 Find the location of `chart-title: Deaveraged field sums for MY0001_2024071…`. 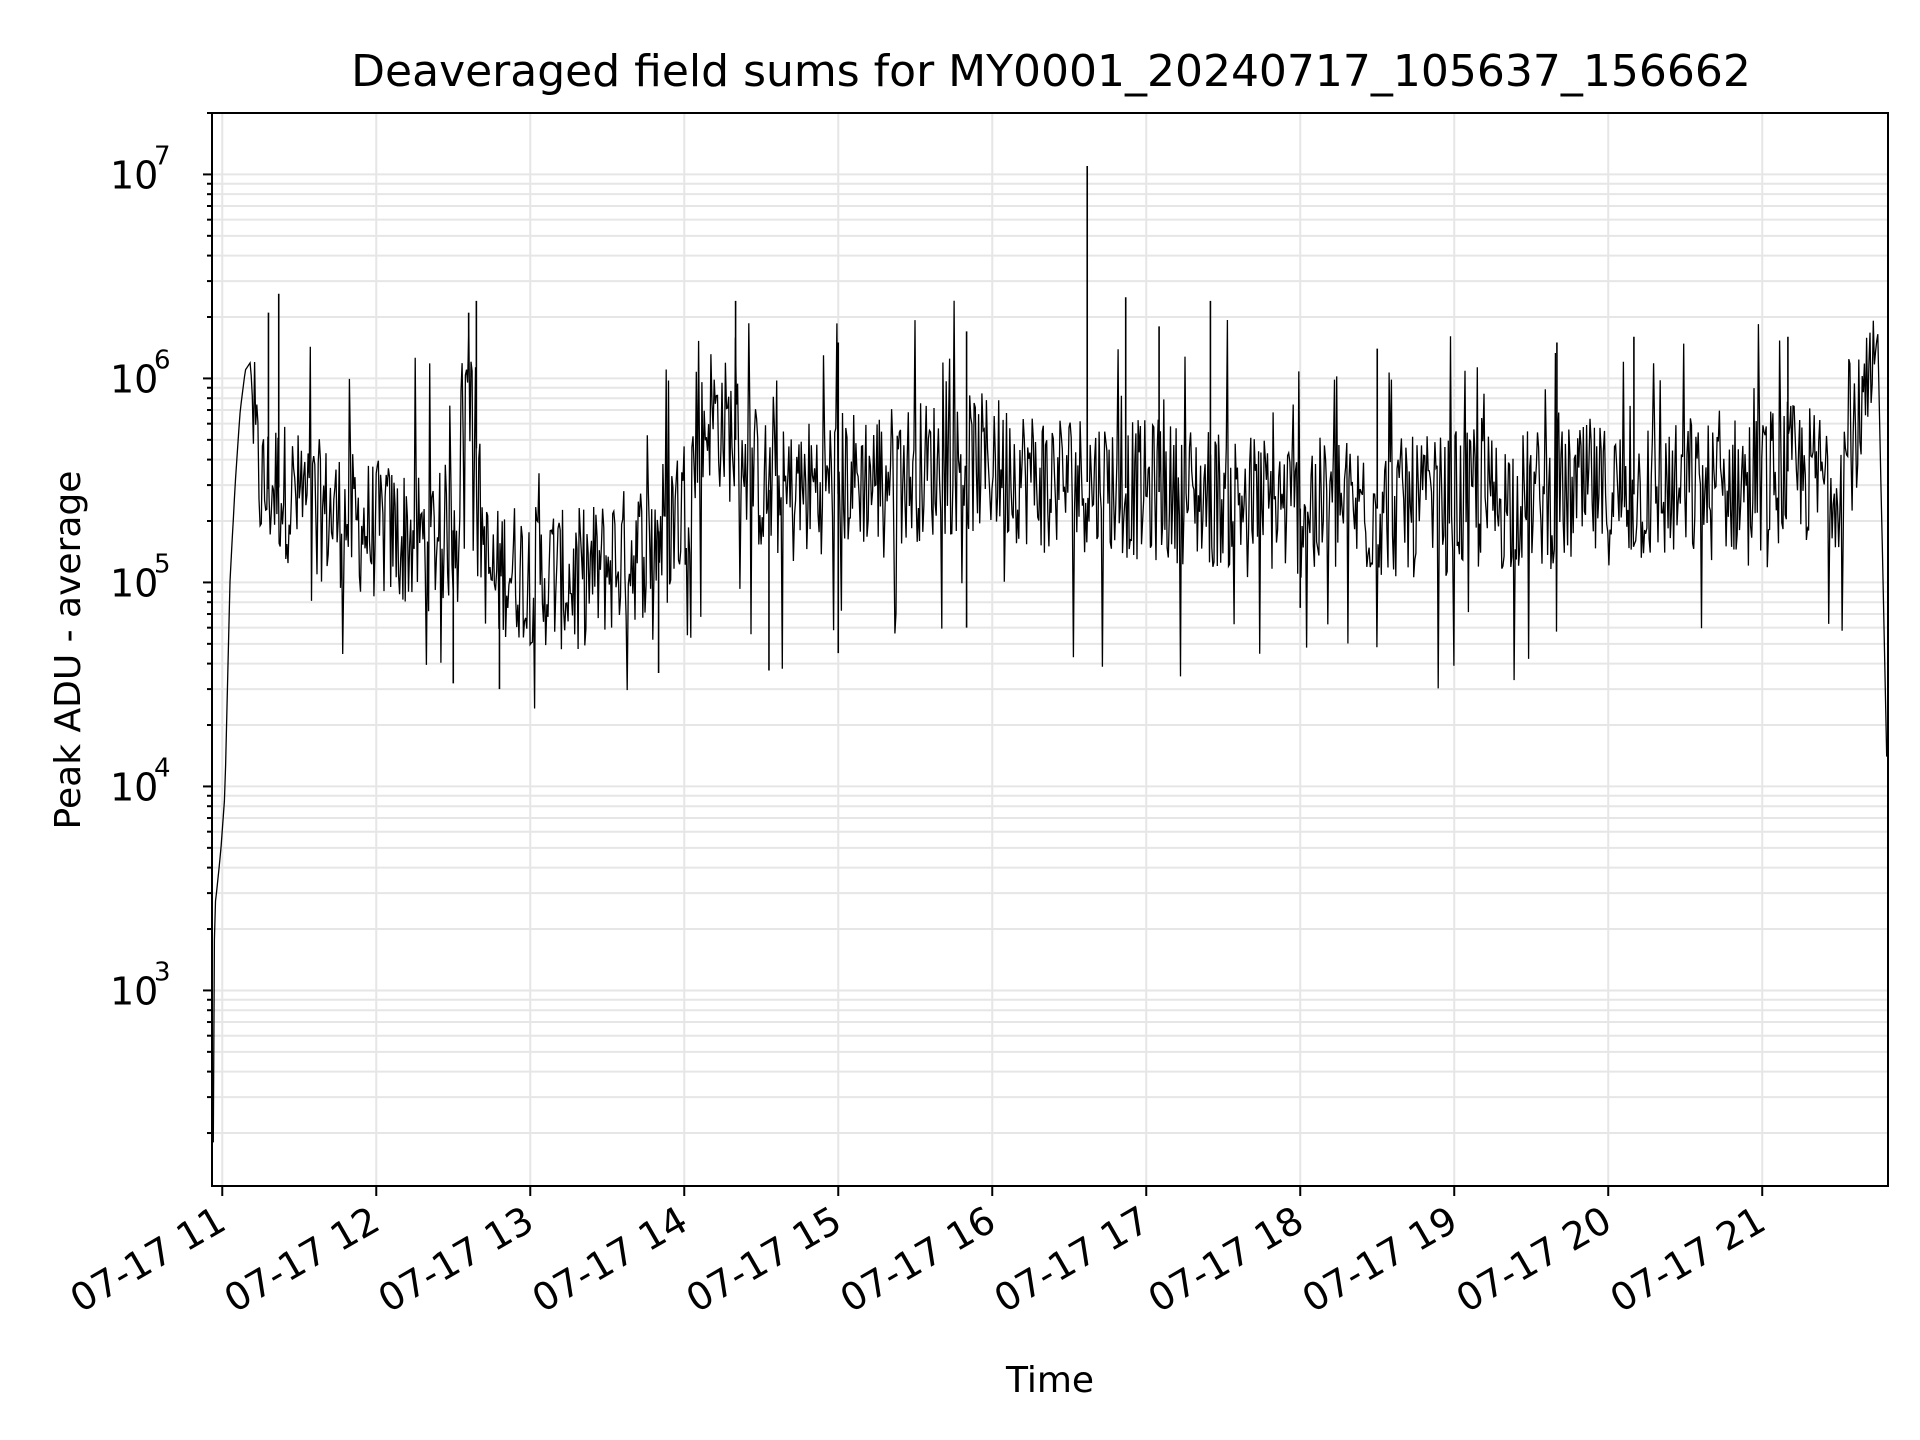

chart-title: Deaveraged field sums for MY0001_2024071… is located at coordinates (1051, 71).